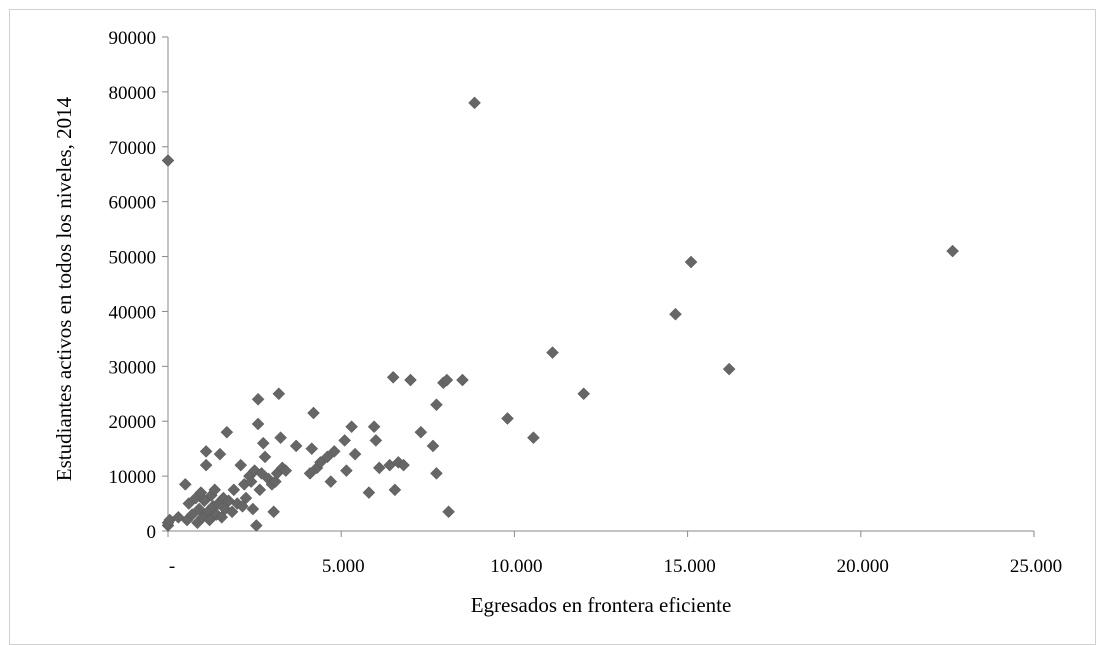  I want to click on x-ticks: - 5.000 10.000 15.000 20.000 25.000, so click(614, 554).